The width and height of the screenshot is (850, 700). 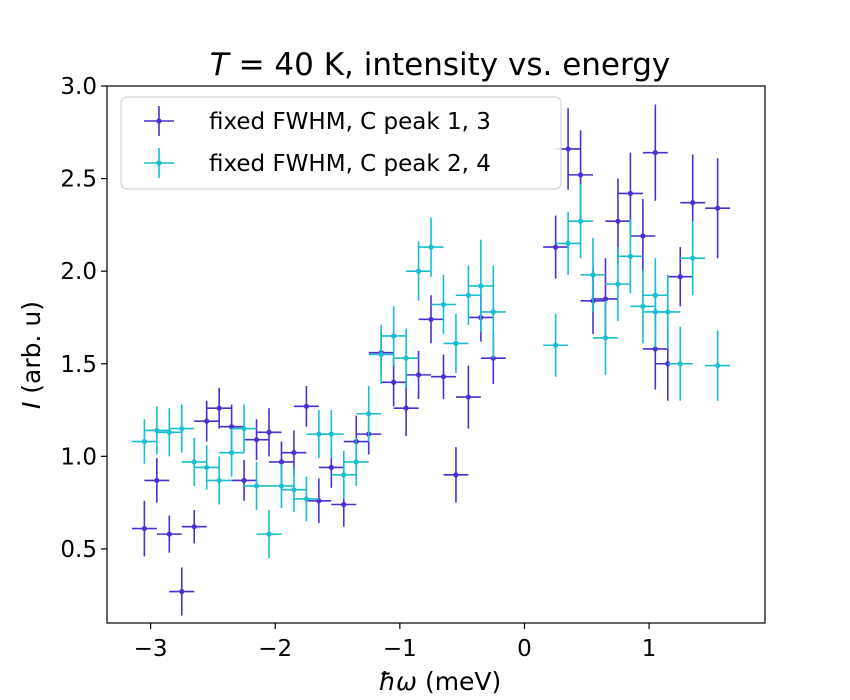 I want to click on x-axis-label-unit: (meV), so click(x=459, y=681).